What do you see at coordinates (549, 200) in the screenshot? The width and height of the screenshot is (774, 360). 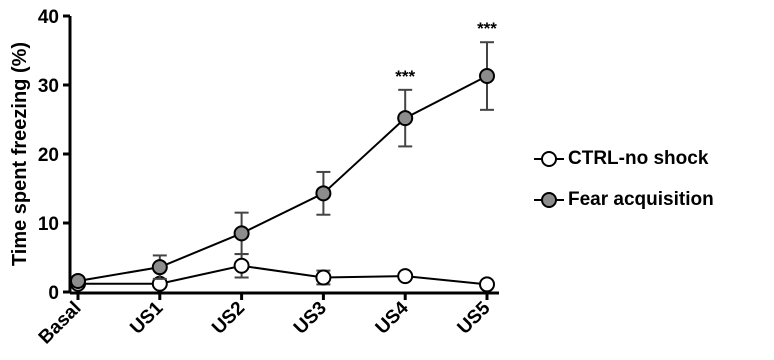 I see `legend-marker-fear` at bounding box center [549, 200].